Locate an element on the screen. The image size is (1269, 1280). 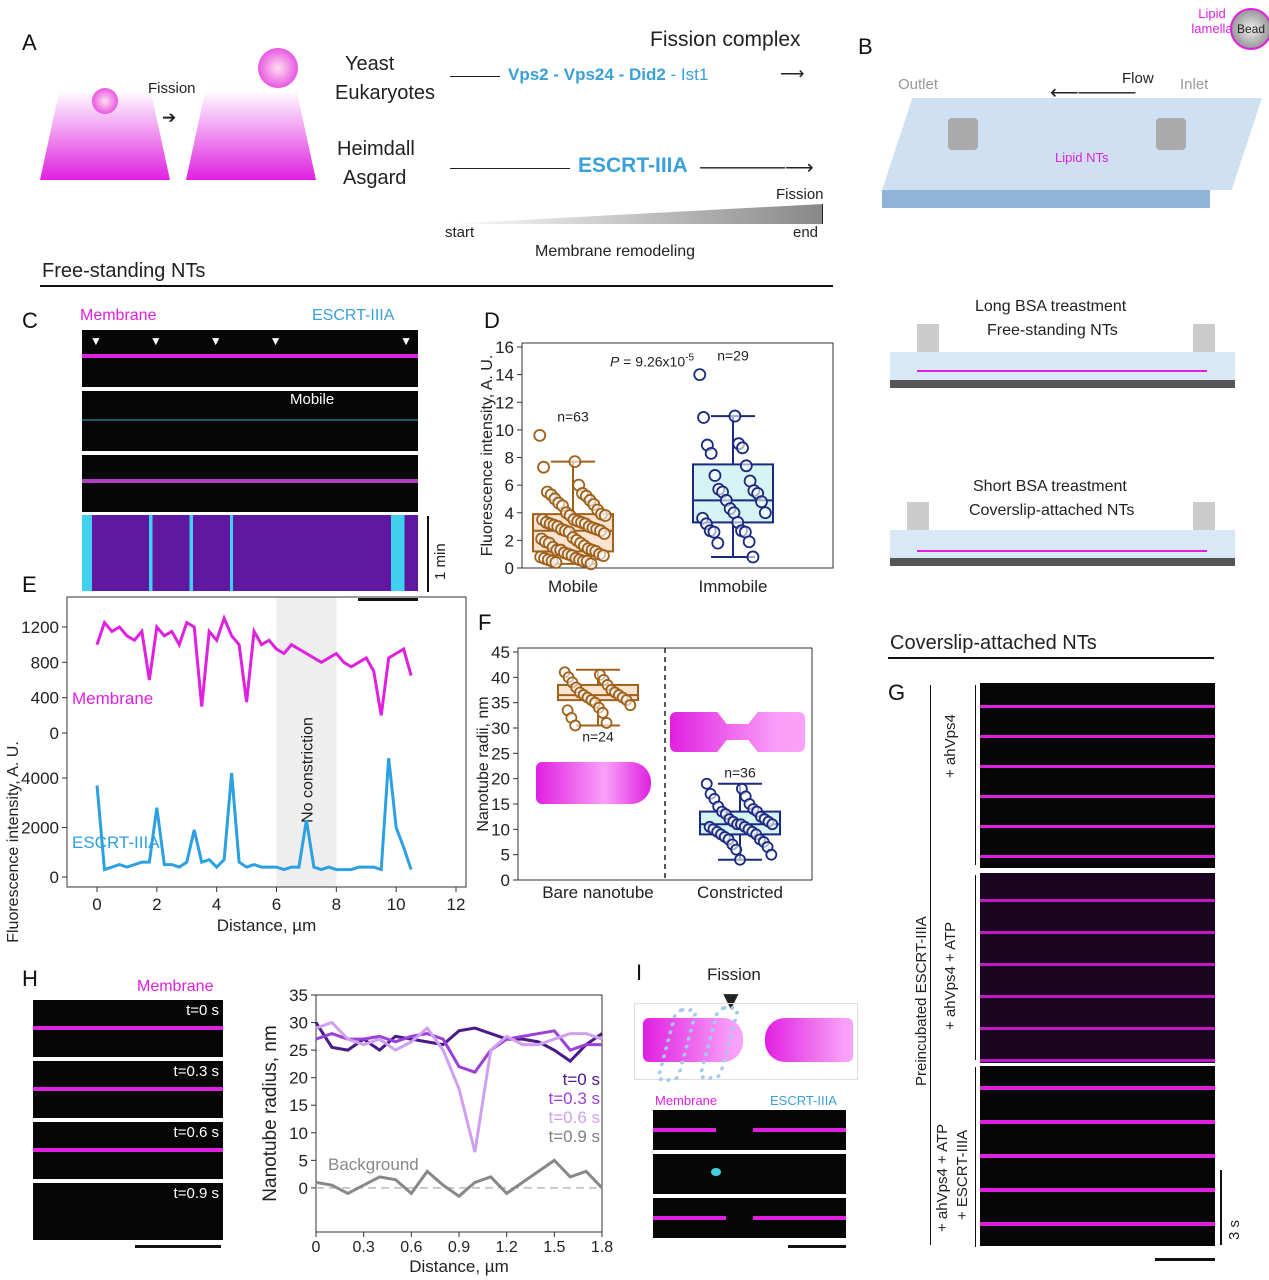
series-label: Membrane is located at coordinates (112, 698).